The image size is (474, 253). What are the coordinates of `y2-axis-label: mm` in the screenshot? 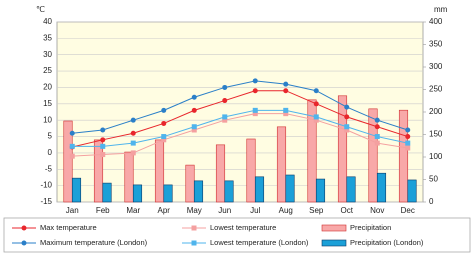 It's located at (441, 9).